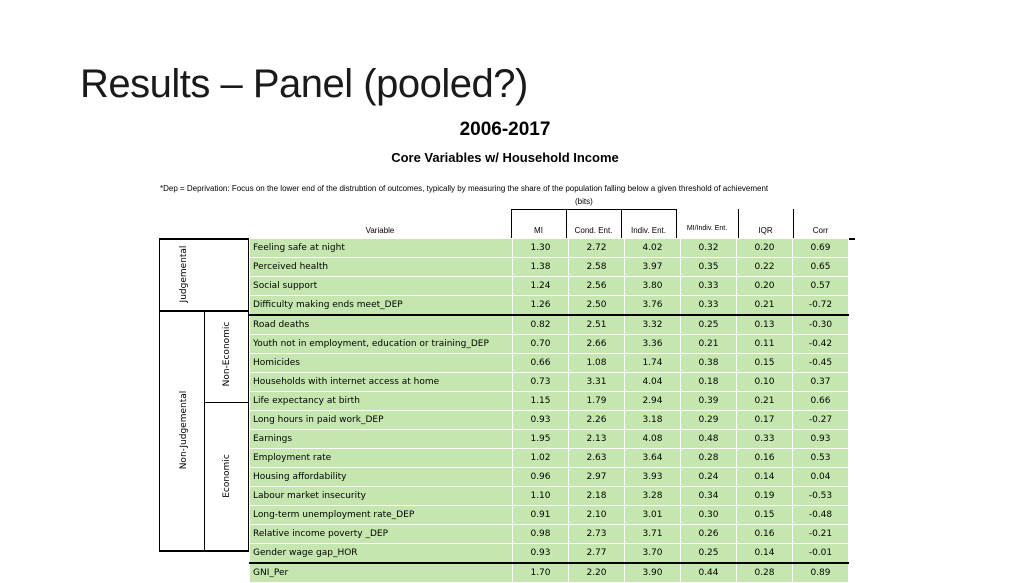  What do you see at coordinates (648, 230) in the screenshot?
I see `header-indiv: Indiv. Ent.` at bounding box center [648, 230].